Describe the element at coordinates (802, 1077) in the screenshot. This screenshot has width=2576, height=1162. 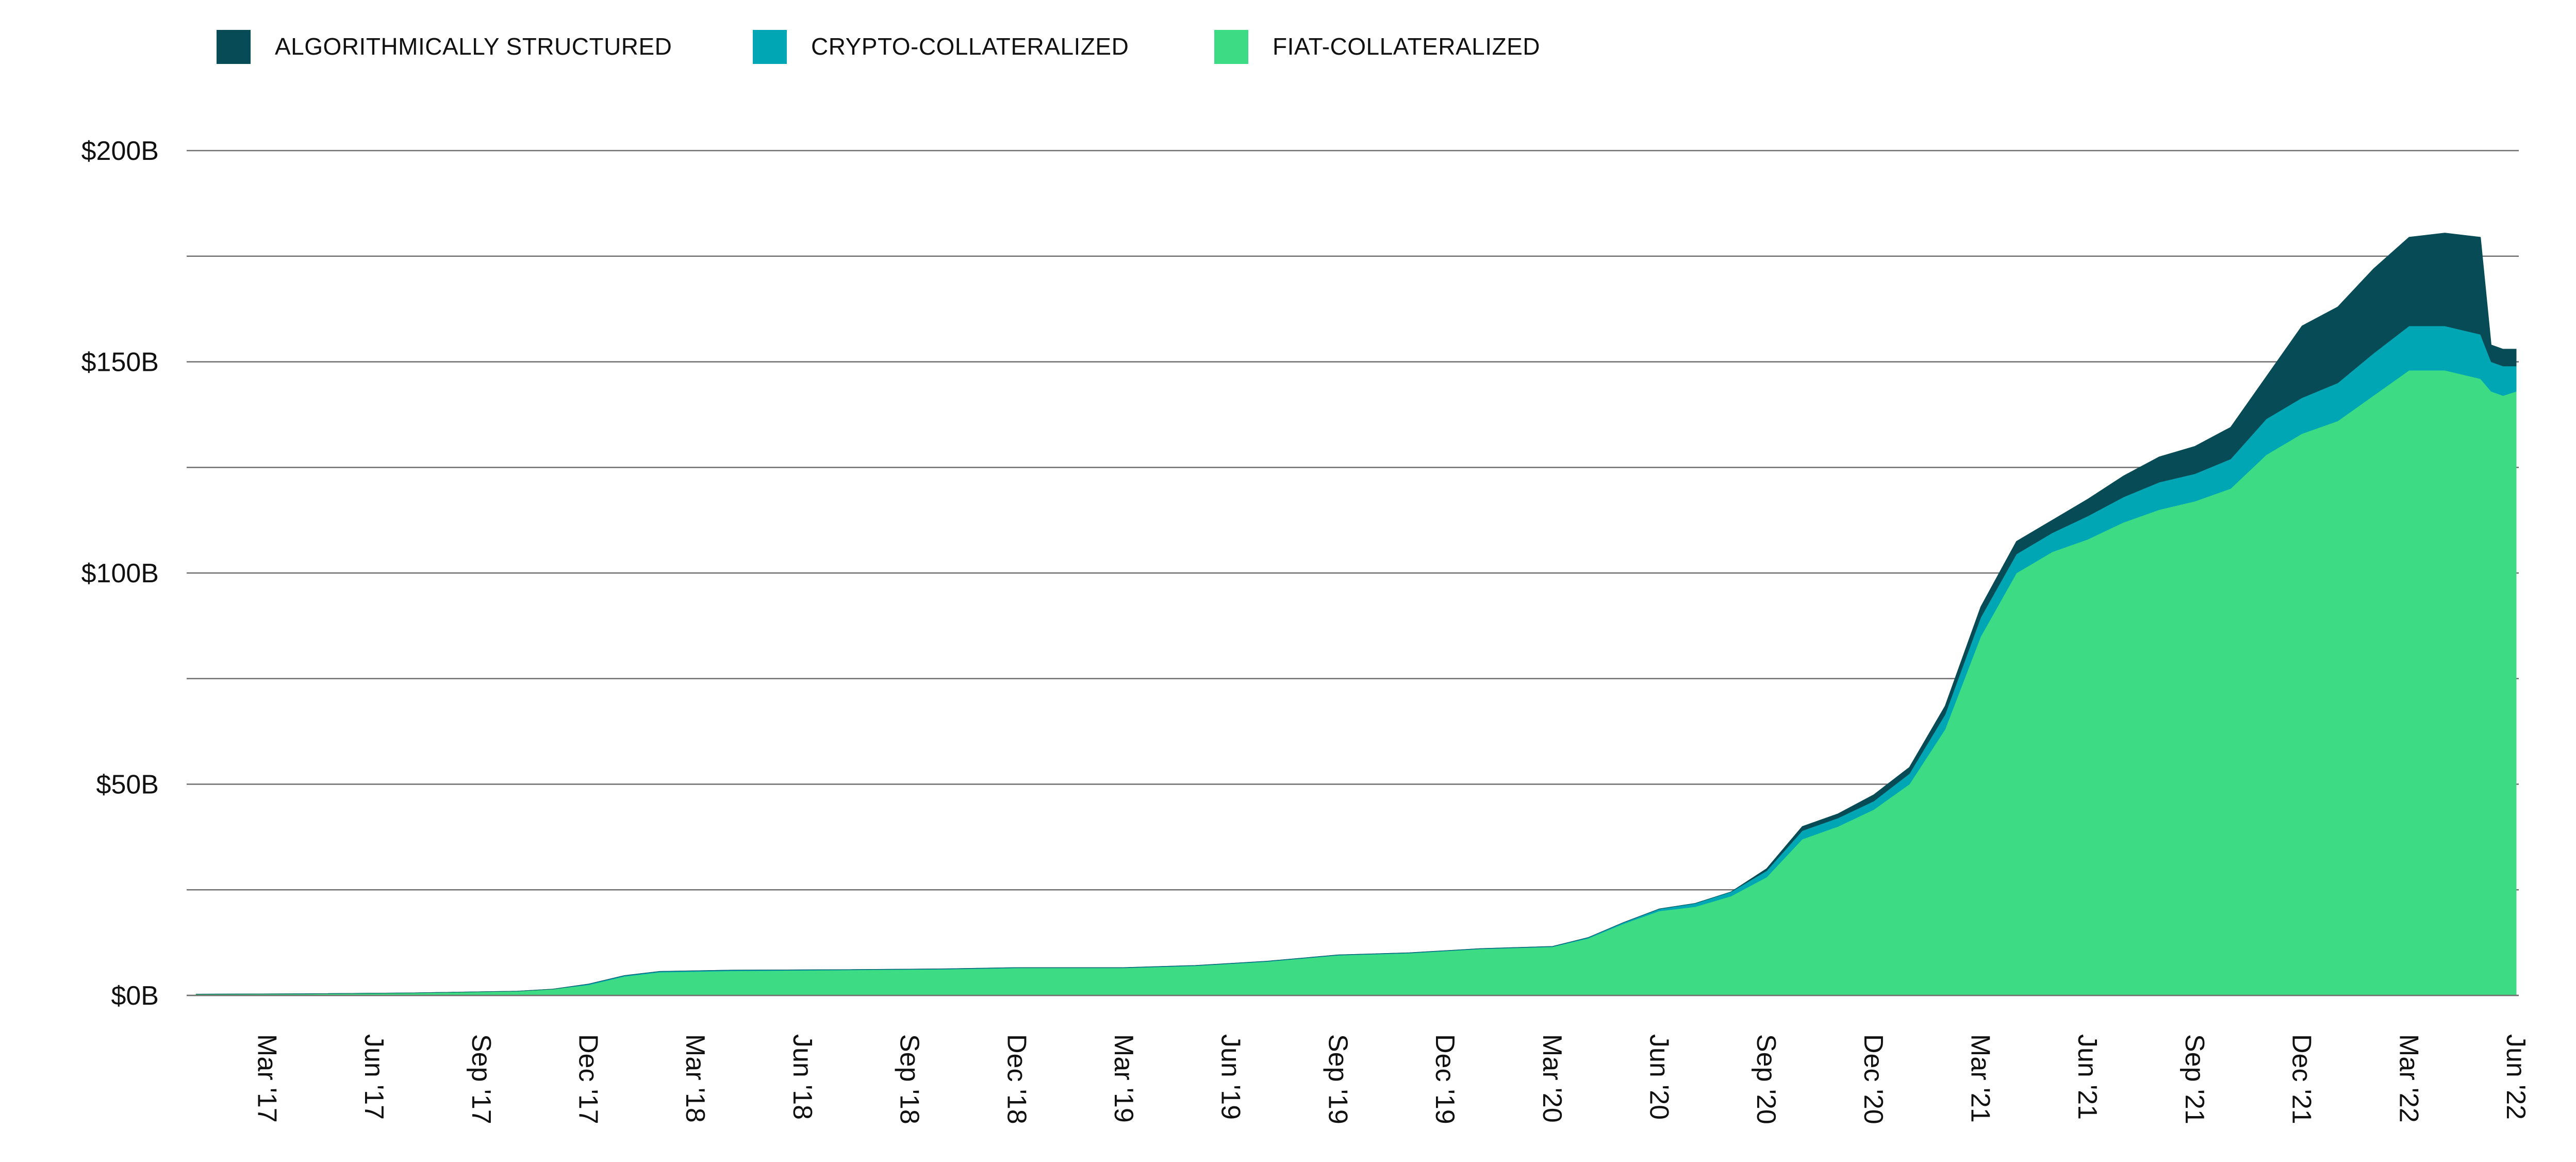
I see `x-tick-label: Jun '18` at that location.